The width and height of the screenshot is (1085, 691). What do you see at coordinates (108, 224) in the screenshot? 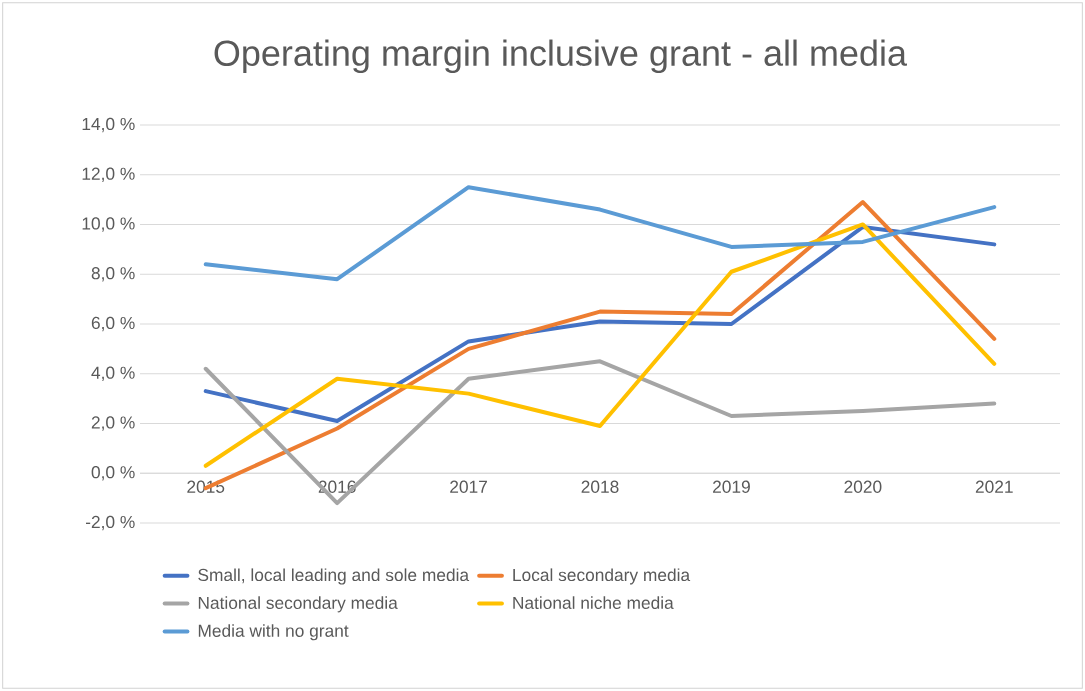
I see `y-tick-label: 10,0 %` at bounding box center [108, 224].